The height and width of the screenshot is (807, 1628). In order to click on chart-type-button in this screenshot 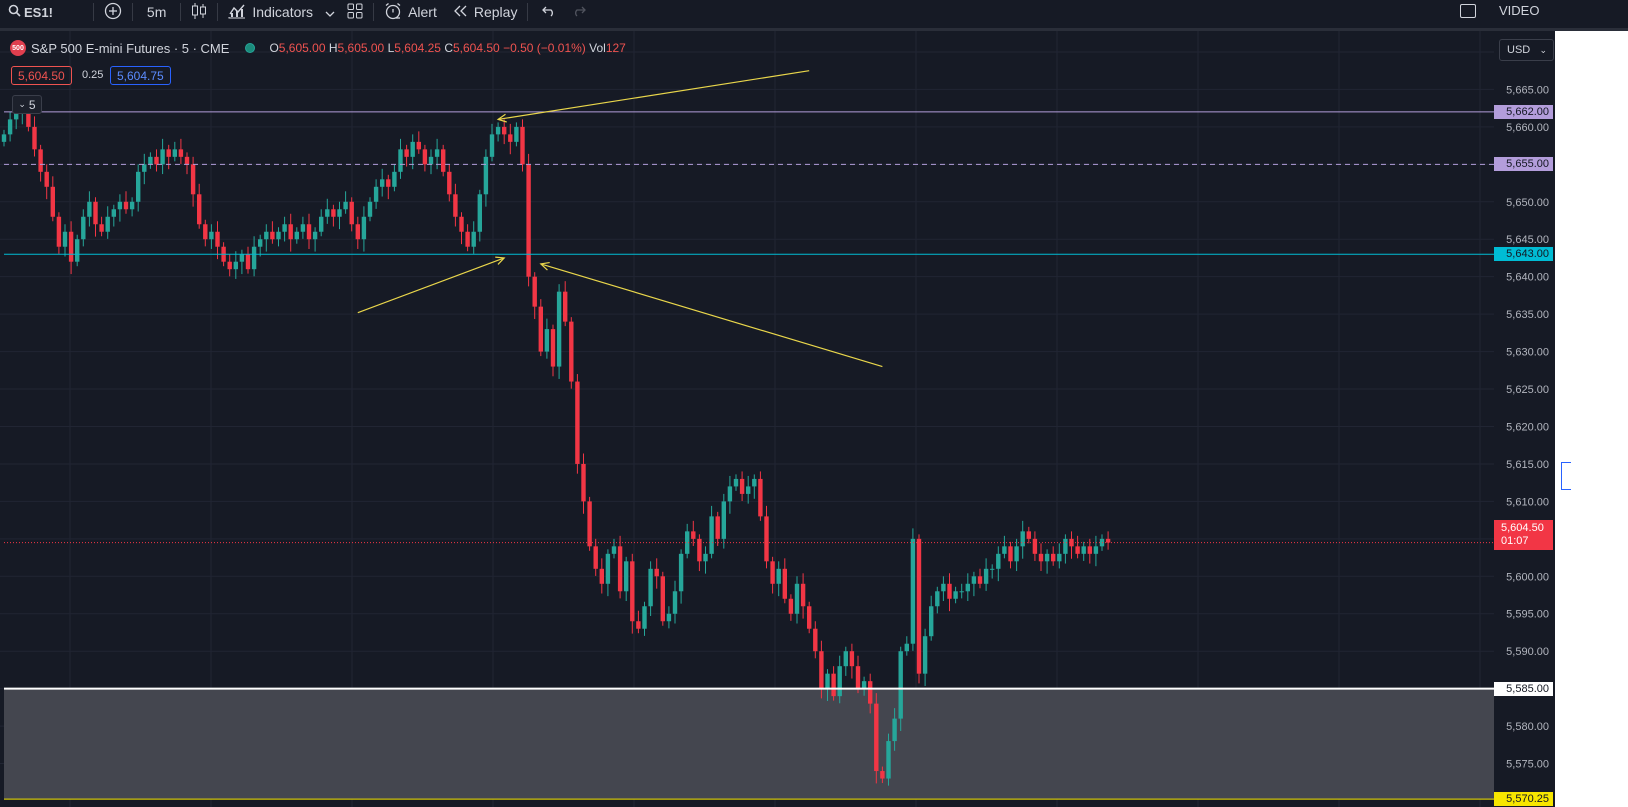, I will do `click(199, 12)`.